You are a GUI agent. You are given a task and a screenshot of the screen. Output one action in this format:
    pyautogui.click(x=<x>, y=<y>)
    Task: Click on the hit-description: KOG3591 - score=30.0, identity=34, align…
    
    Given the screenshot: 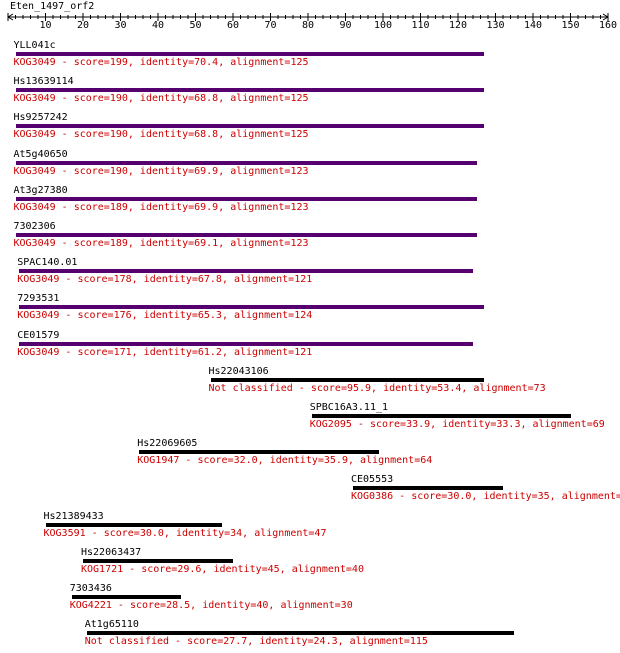 What is the action you would take?
    pyautogui.click(x=185, y=533)
    